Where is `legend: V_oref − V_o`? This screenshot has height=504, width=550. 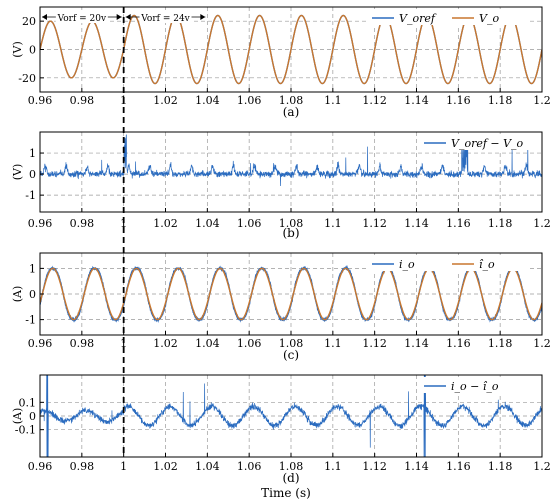
legend: V_oref − V_o is located at coordinates (478, 142).